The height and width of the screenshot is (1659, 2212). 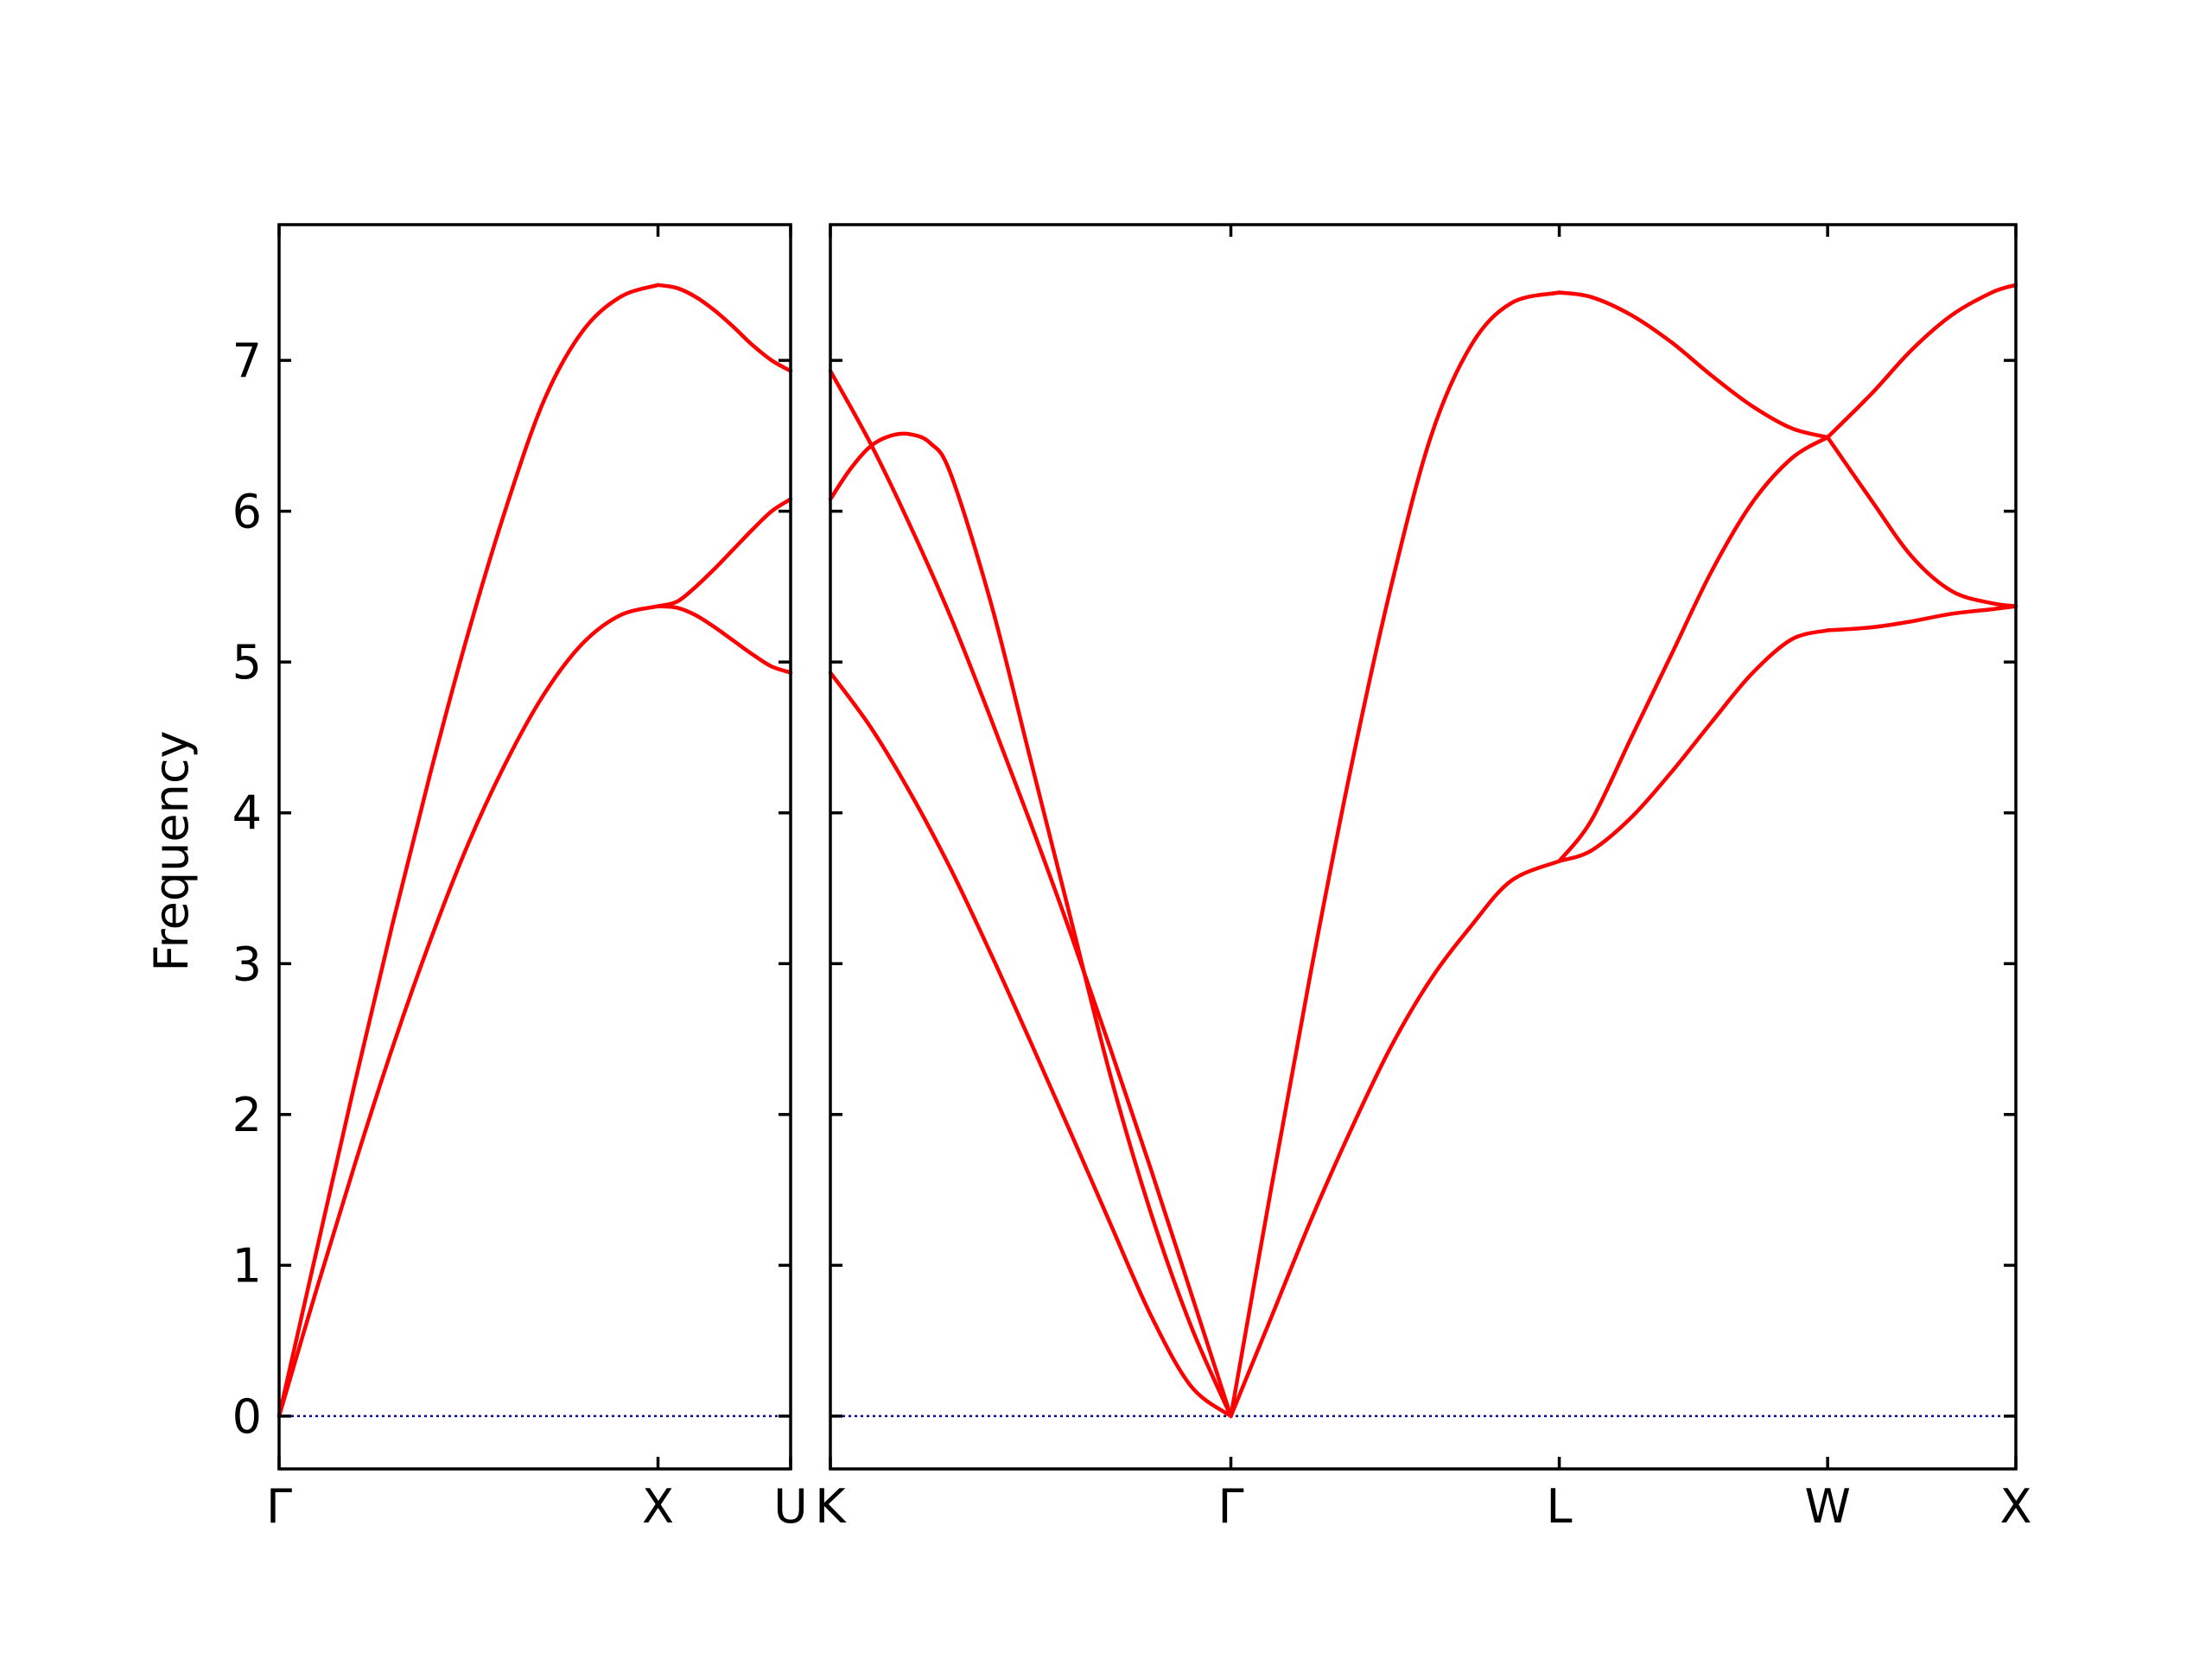 What do you see at coordinates (247, 662) in the screenshot?
I see `y-tick-label: 5` at bounding box center [247, 662].